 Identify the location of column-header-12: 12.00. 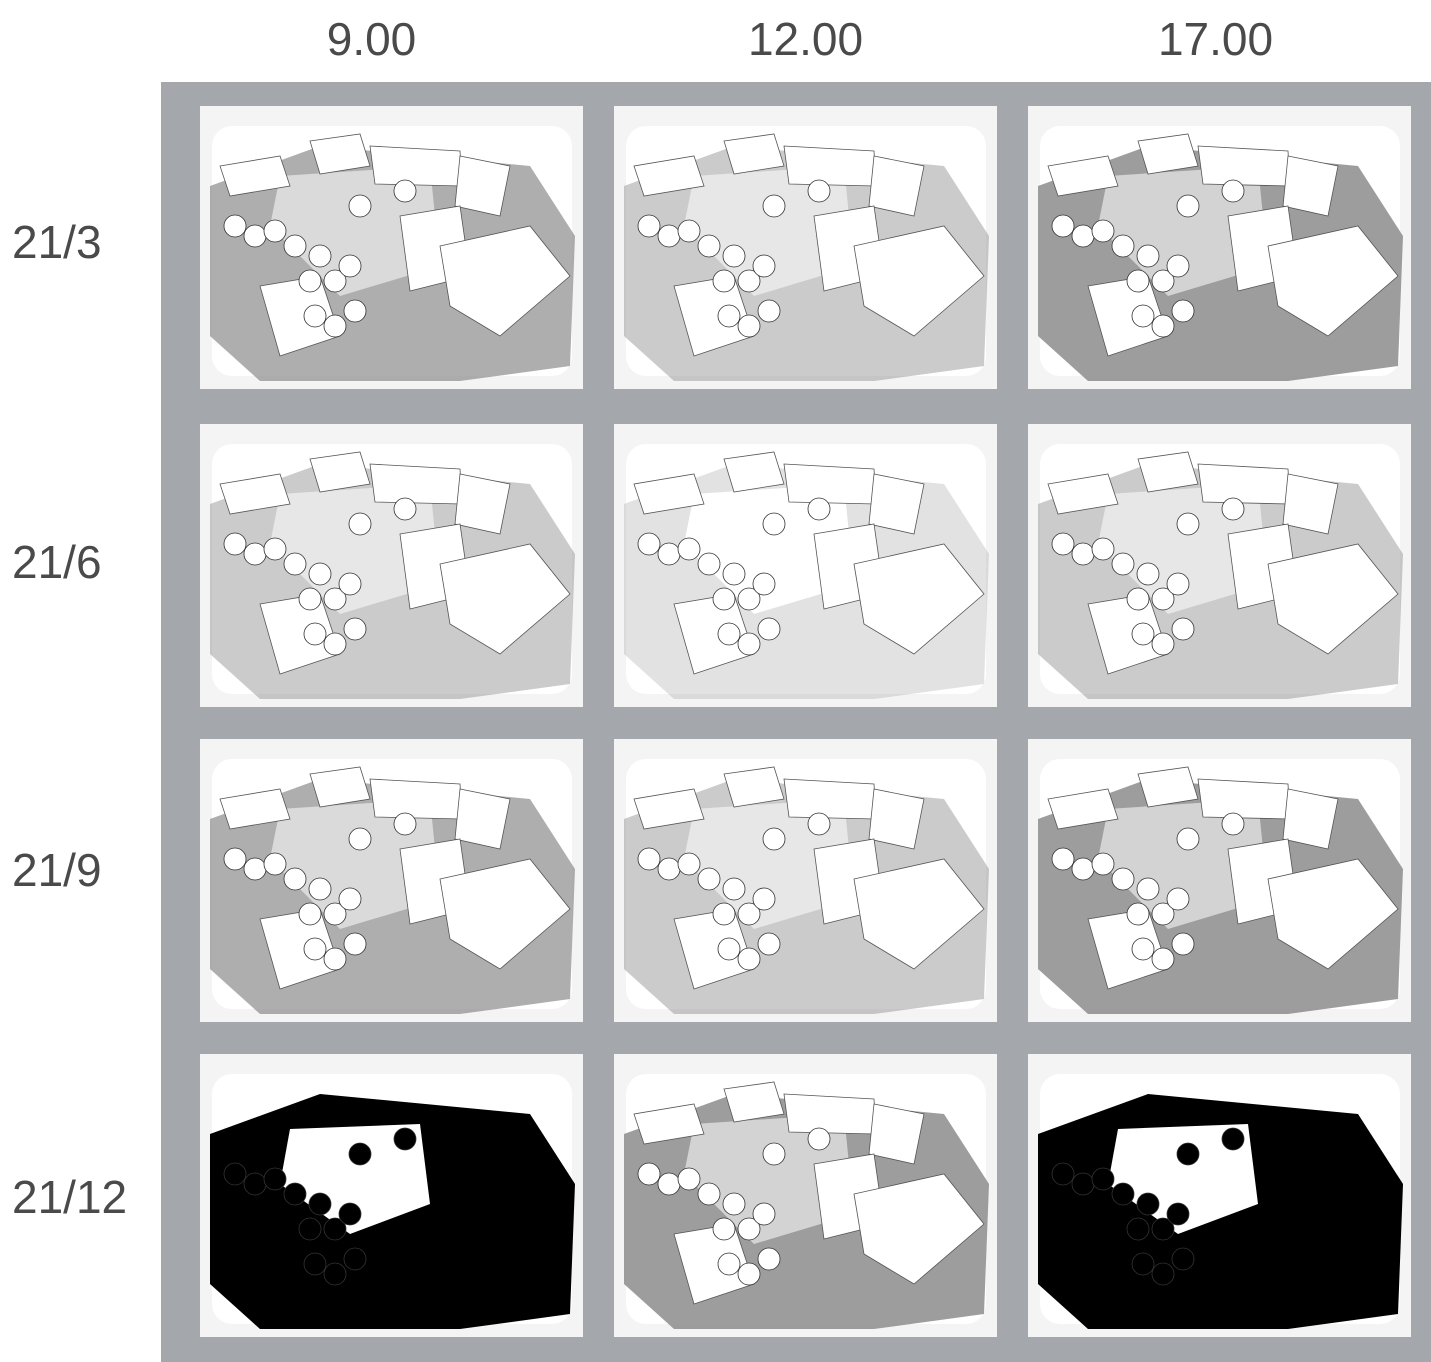
(805, 39).